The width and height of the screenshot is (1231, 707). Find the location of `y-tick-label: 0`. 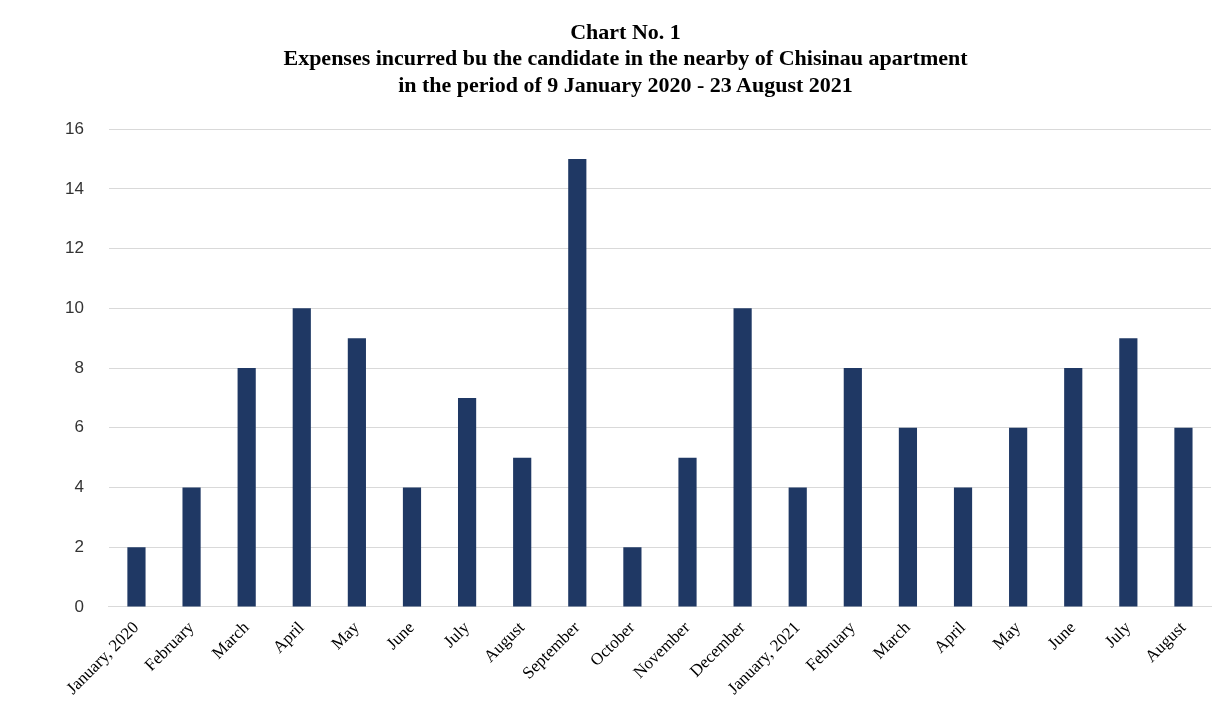

y-tick-label: 0 is located at coordinates (79, 606).